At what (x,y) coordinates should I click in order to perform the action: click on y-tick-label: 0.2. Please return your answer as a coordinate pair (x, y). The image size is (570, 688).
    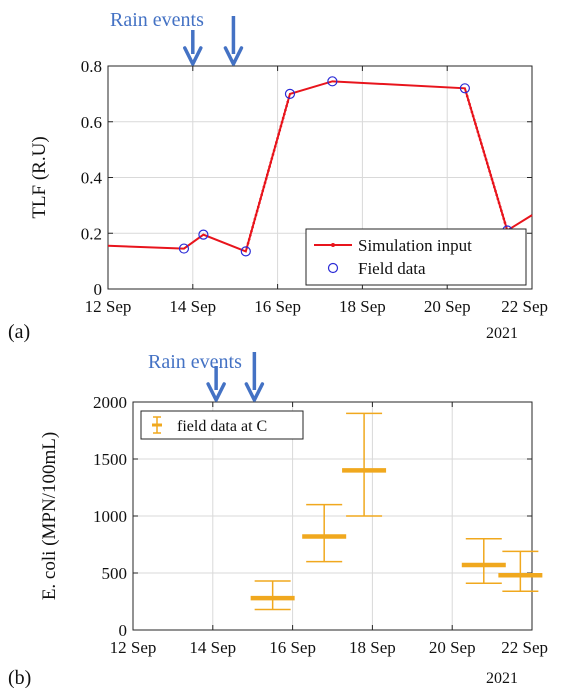
    Looking at the image, I should click on (91, 233).